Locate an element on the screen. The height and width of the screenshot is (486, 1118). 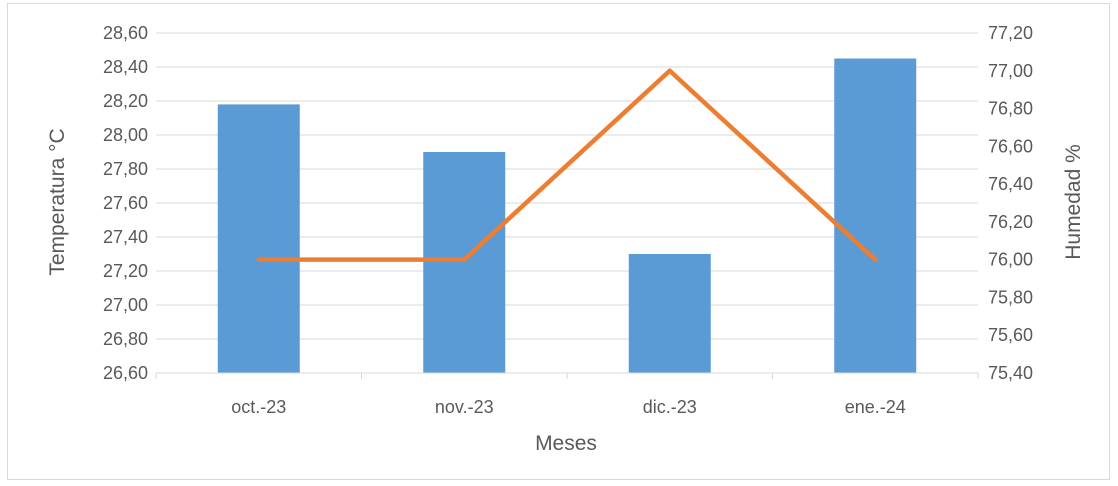
left-tick-label: 26,80 is located at coordinates (125, 339).